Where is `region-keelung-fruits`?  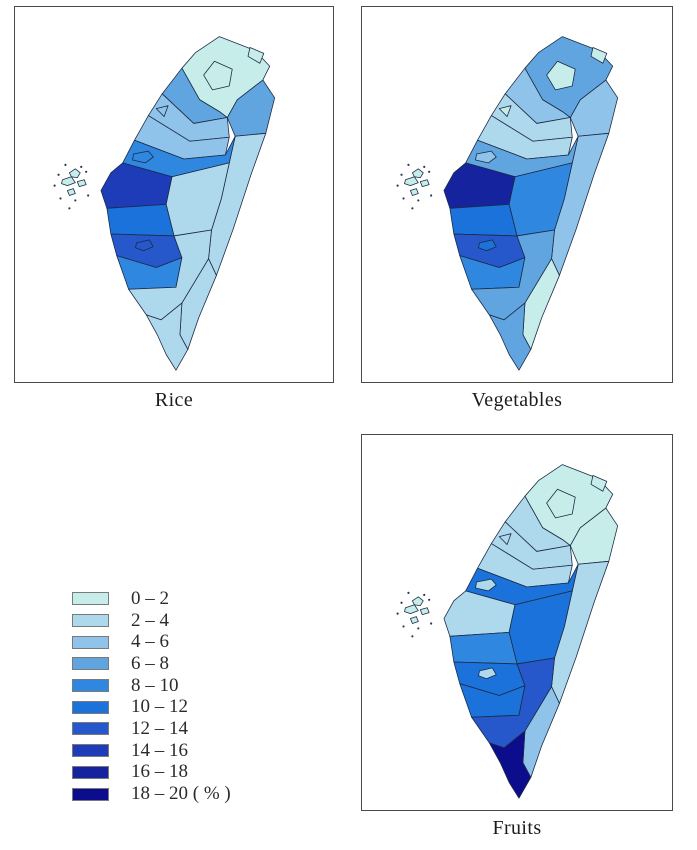
region-keelung-fruits is located at coordinates (599, 483).